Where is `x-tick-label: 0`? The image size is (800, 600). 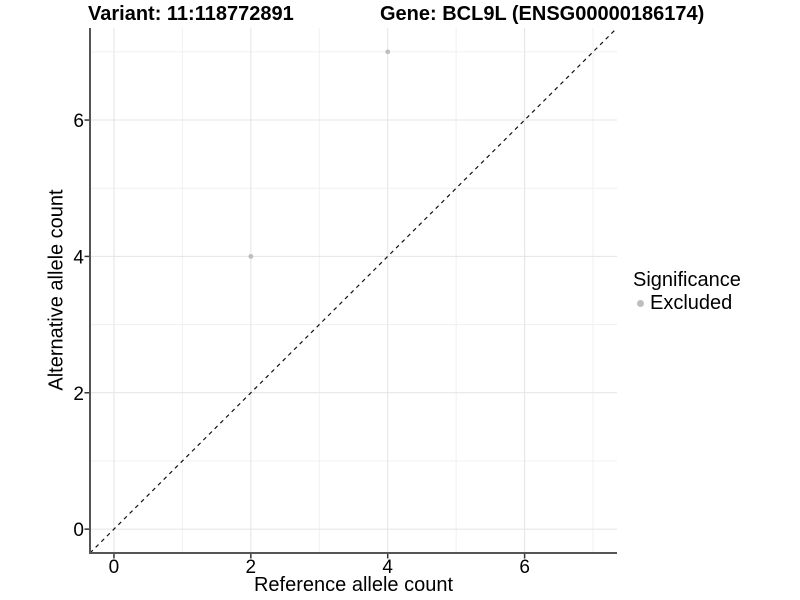
x-tick-label: 0 is located at coordinates (114, 567).